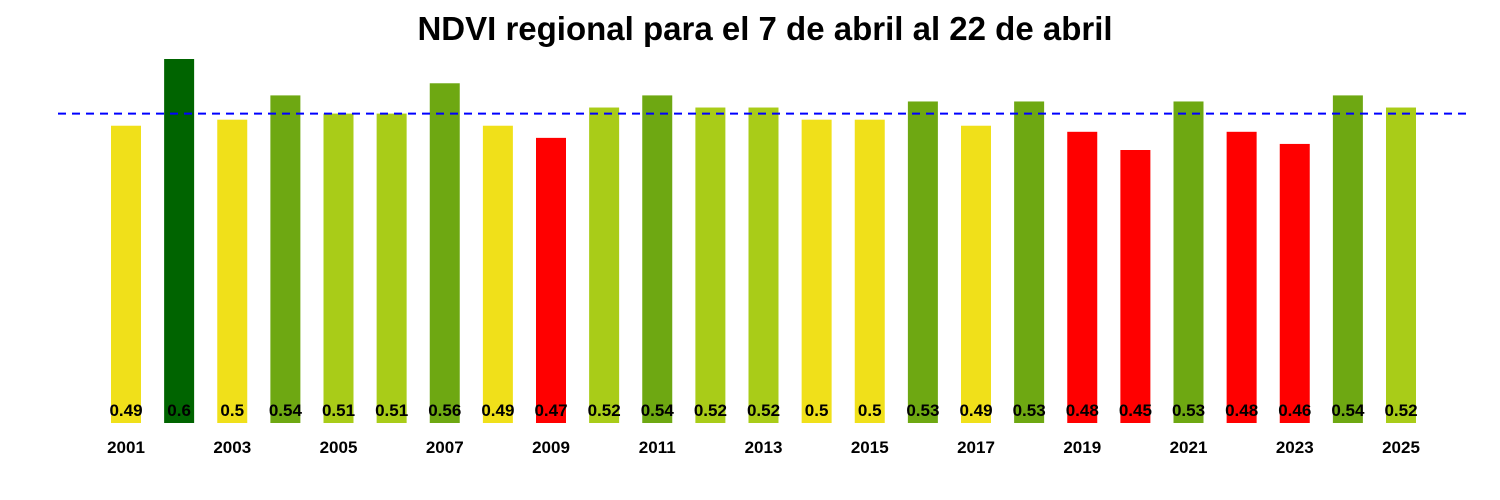  Describe the element at coordinates (975, 410) in the screenshot. I see `value-label-2017: 0.49` at that location.